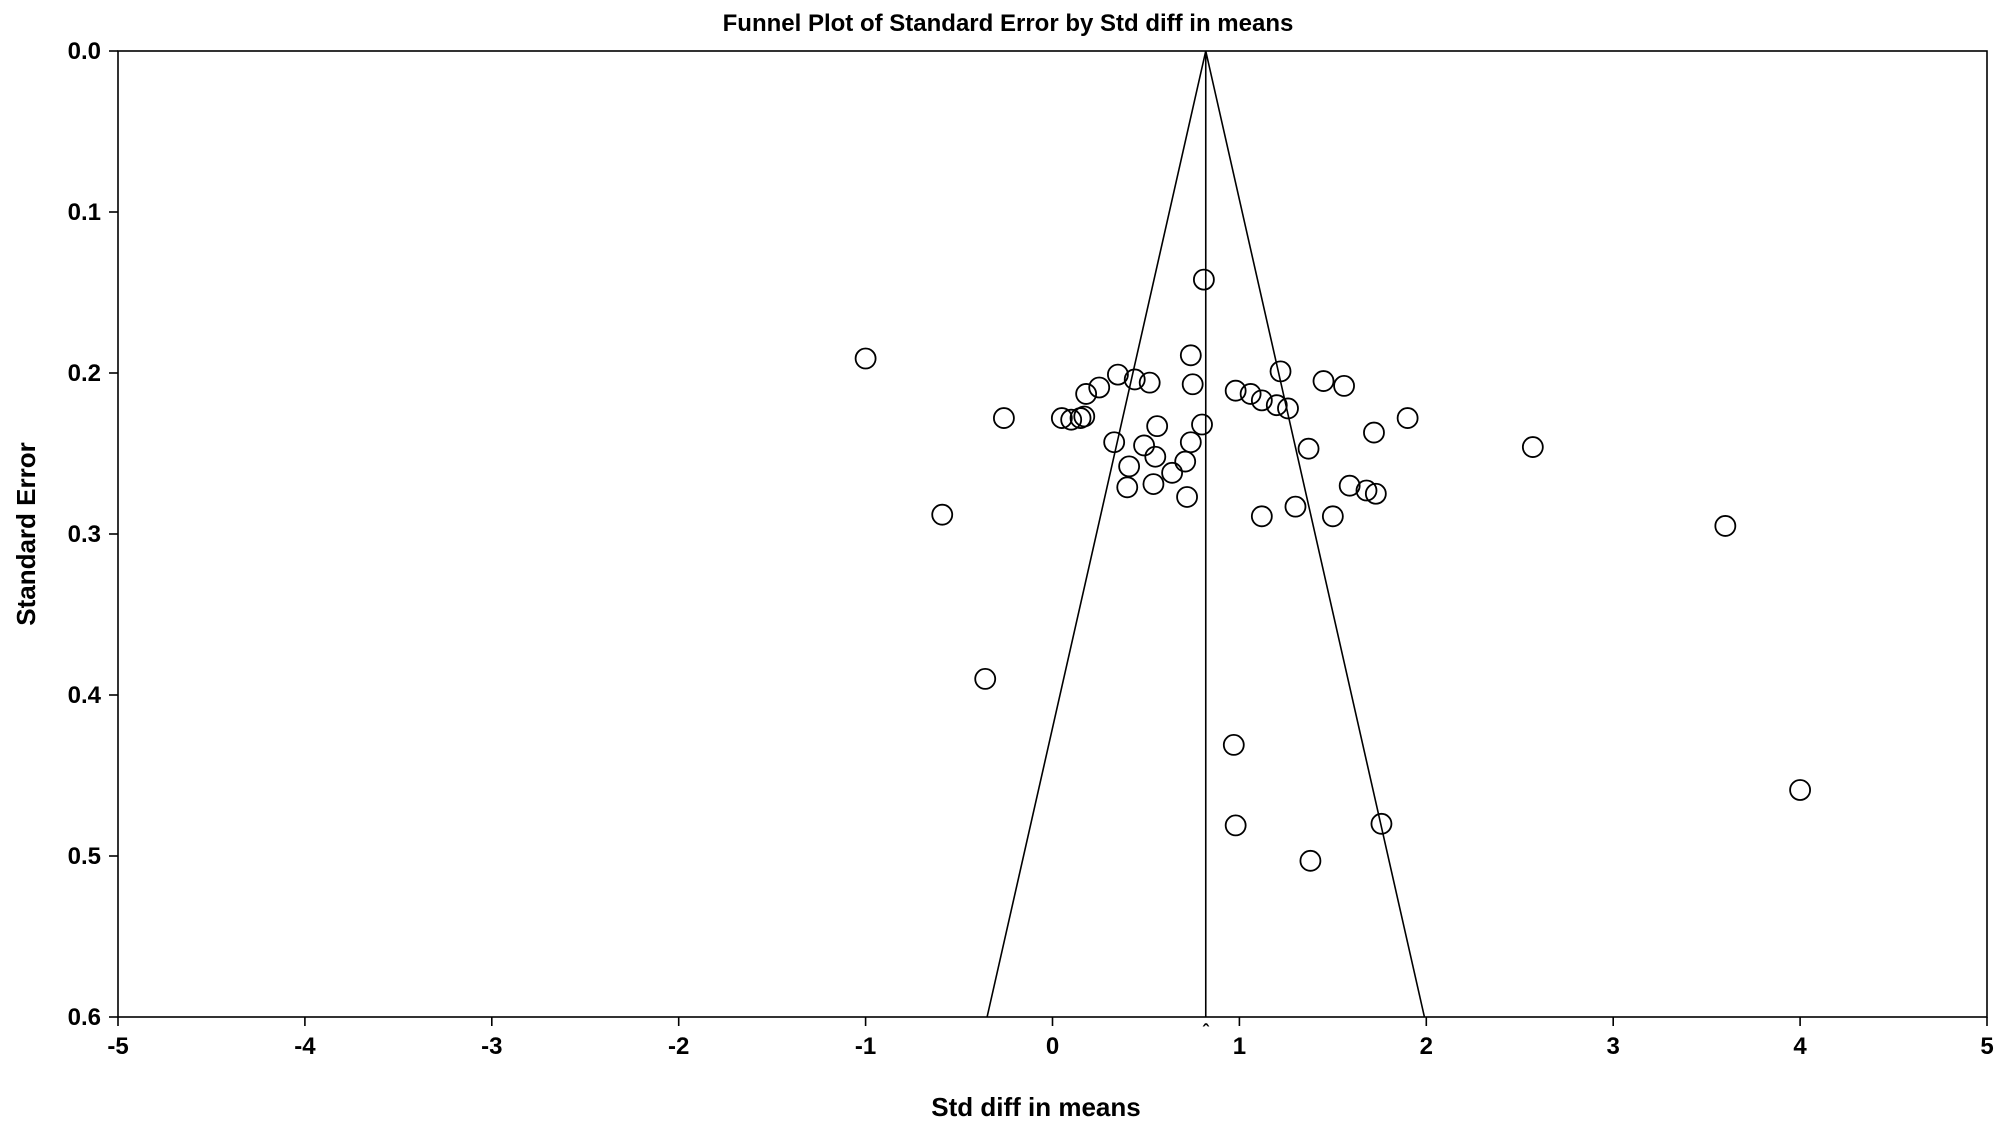 The height and width of the screenshot is (1127, 2000). What do you see at coordinates (117, 1046) in the screenshot?
I see `x-tick-label: -5` at bounding box center [117, 1046].